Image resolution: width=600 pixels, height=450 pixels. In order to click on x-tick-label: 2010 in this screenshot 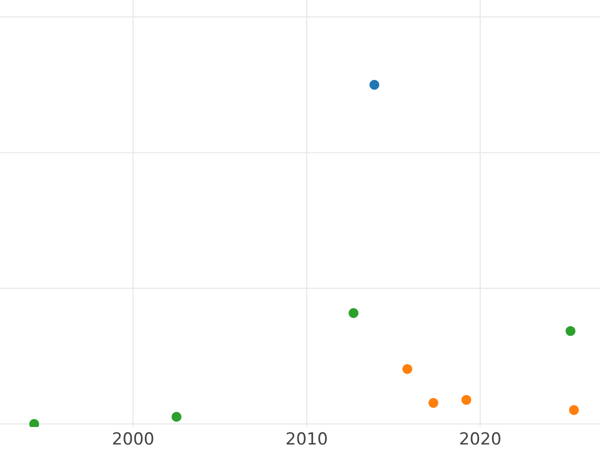, I will do `click(306, 438)`.